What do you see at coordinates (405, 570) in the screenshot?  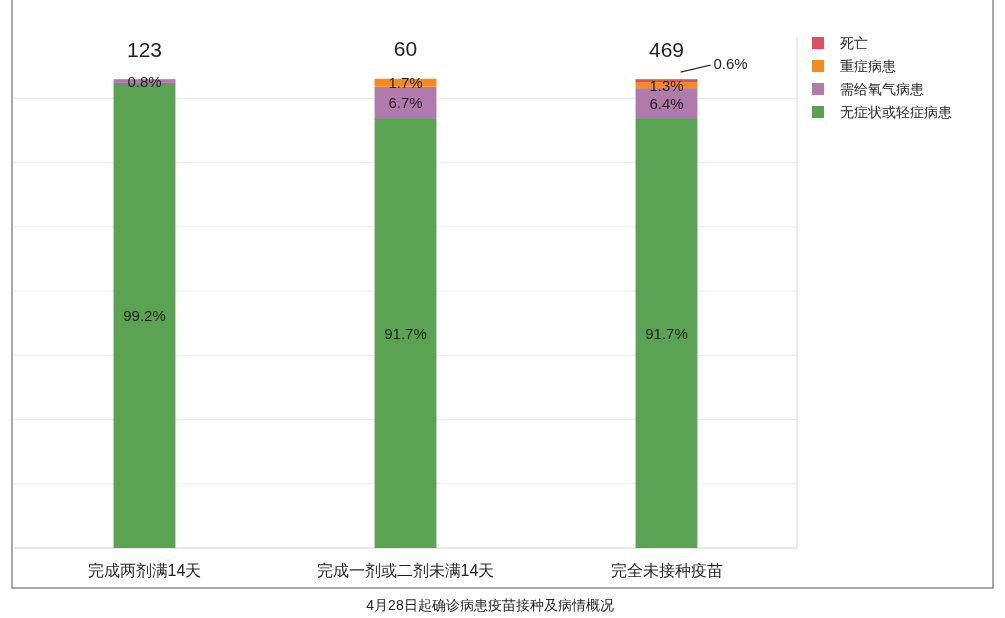 I see `x-tick-label: 完成一剂或二剂未满14天` at bounding box center [405, 570].